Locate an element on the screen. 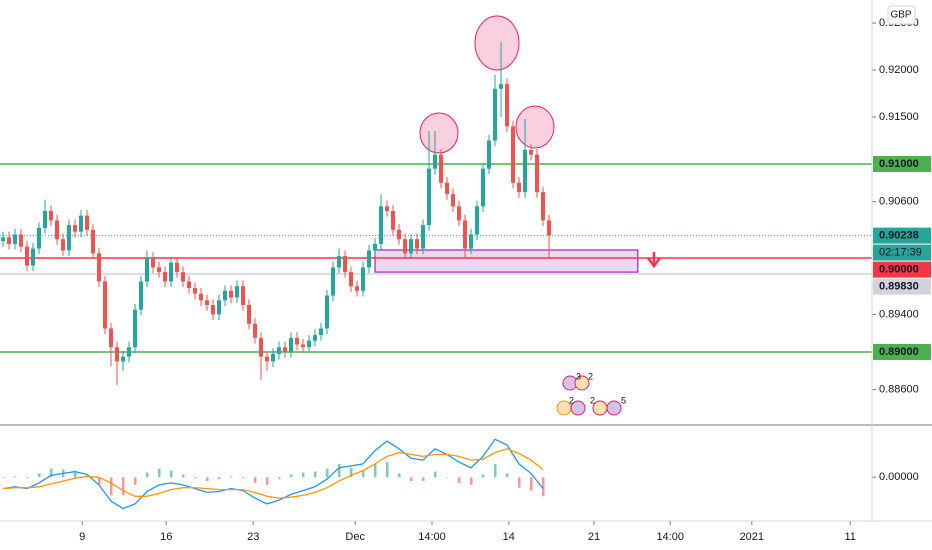  currency-label: GBP is located at coordinates (900, 15).